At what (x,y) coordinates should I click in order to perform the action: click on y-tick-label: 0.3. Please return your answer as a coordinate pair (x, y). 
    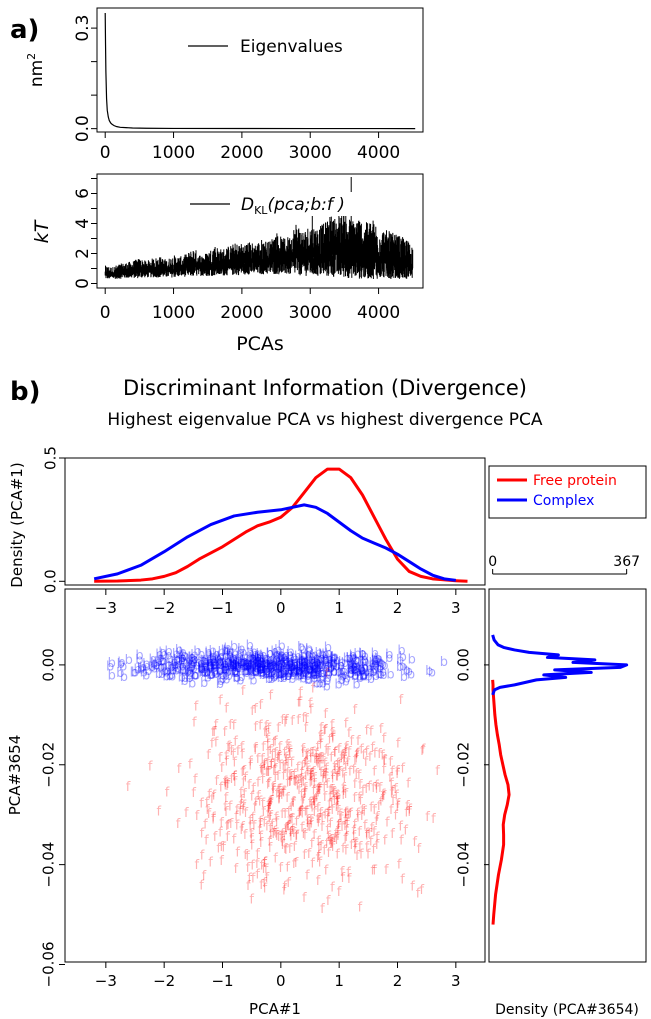
    Looking at the image, I should click on (83, 28).